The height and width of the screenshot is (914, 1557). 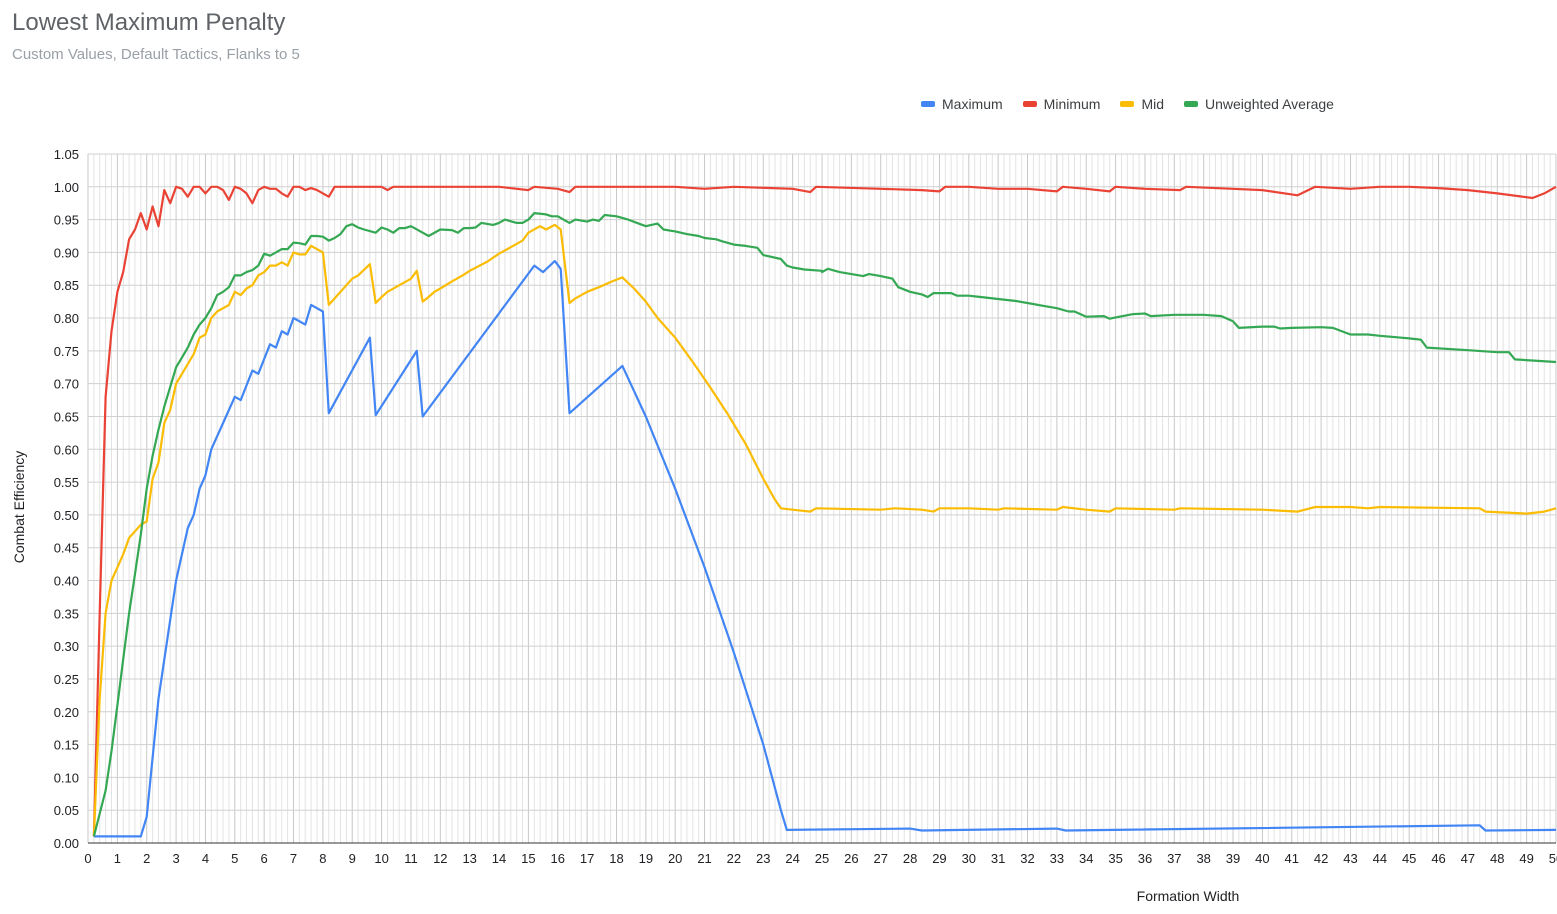 What do you see at coordinates (1553, 858) in the screenshot?
I see `x-tick-label: 50` at bounding box center [1553, 858].